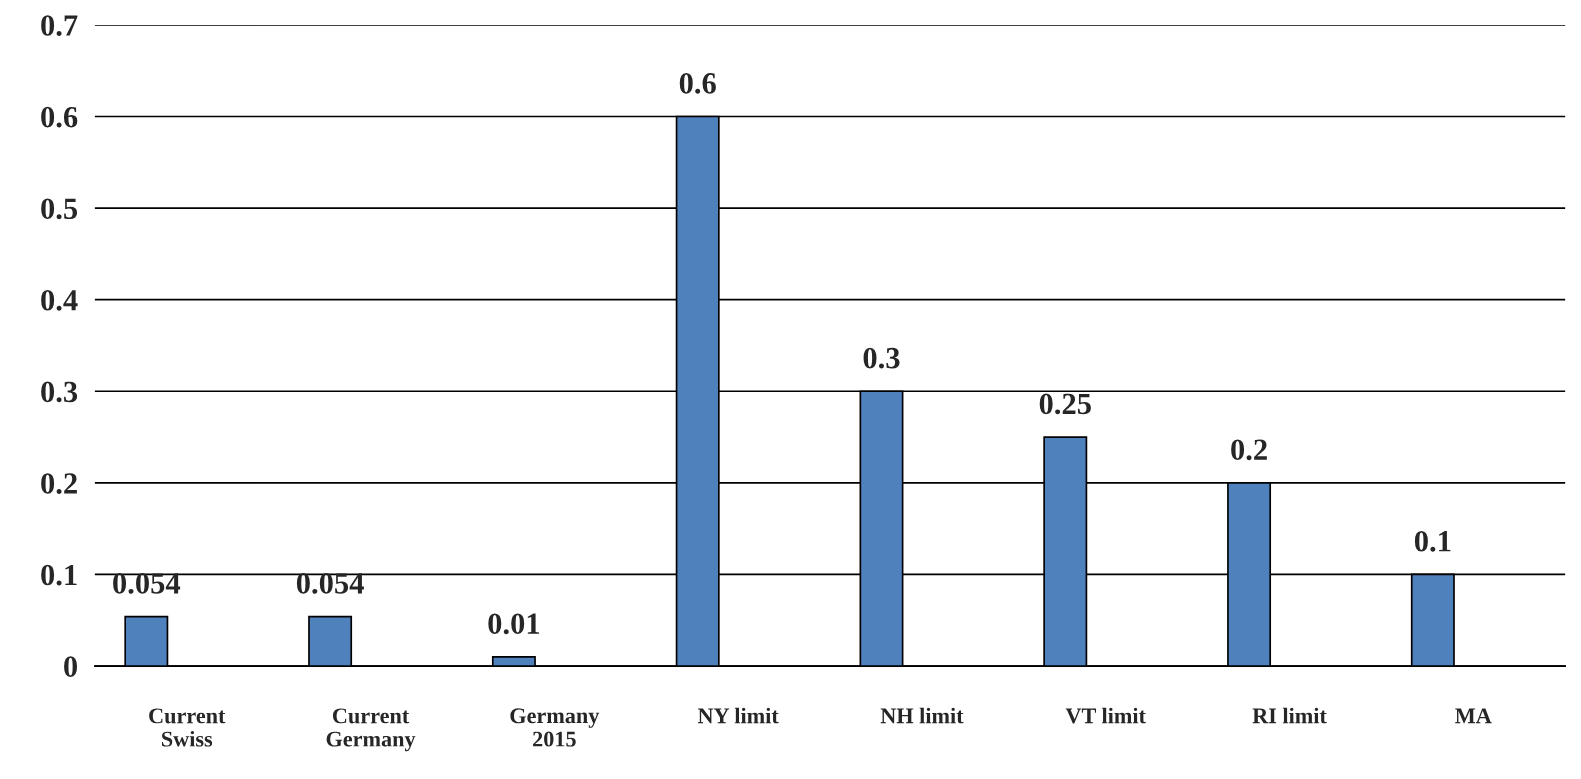  I want to click on data-label: 0.1, so click(1432, 541).